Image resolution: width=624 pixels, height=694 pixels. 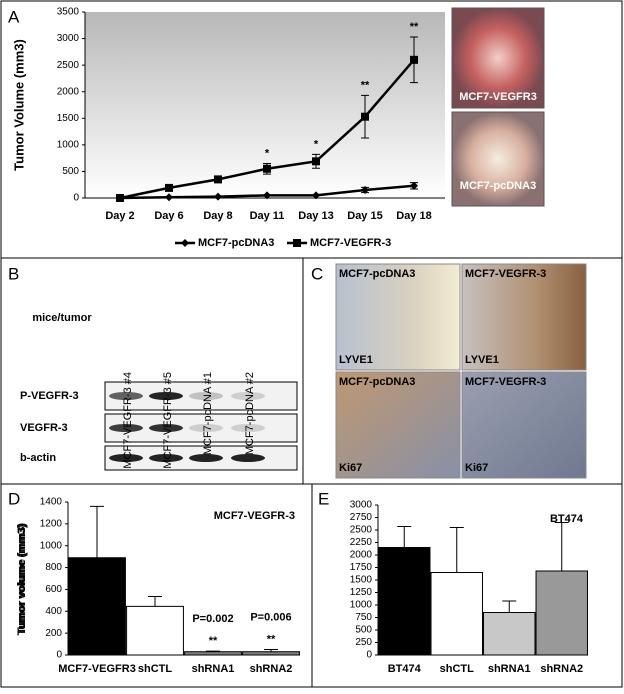 I want to click on x-tick-label: MCF7-VEGFR3, so click(x=97, y=669).